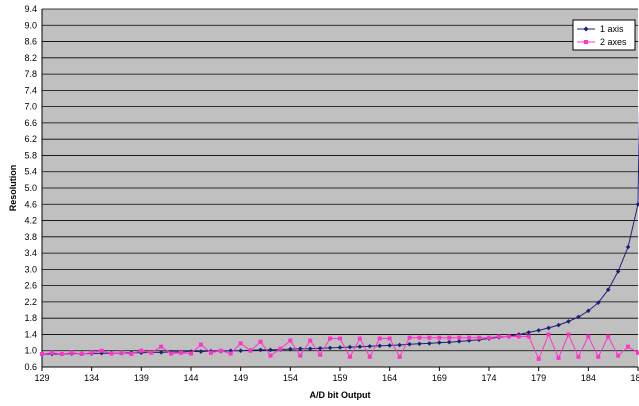  Describe the element at coordinates (30, 58) in the screenshot. I see `y-tick-label: 8.2` at that location.